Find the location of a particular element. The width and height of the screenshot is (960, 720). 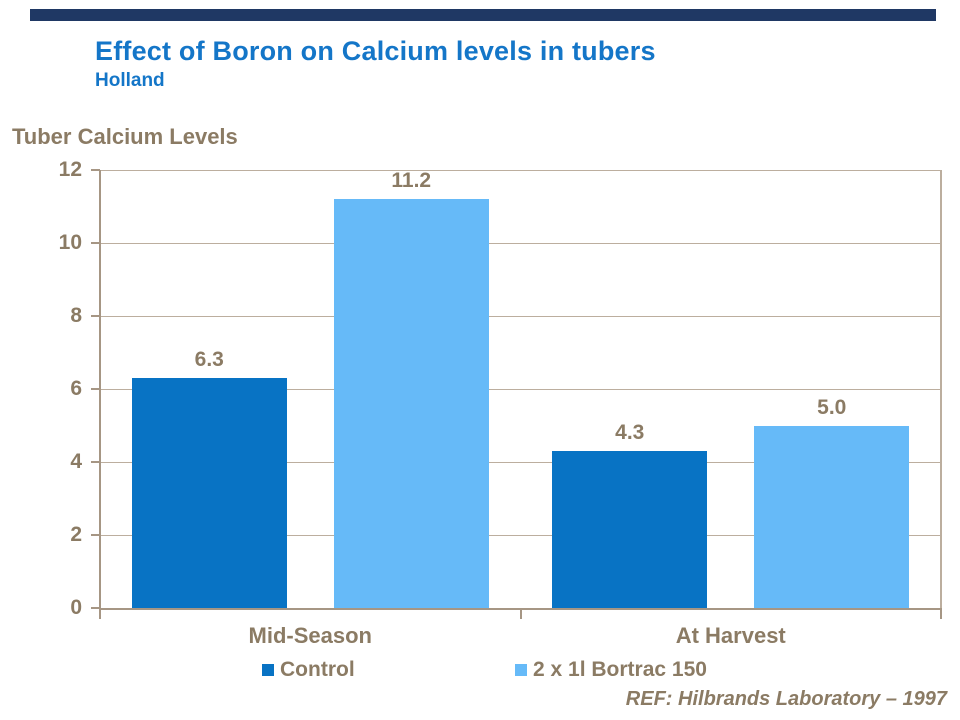

reference-note: REF: Hilbrands Laboratory – 1997 is located at coordinates (786, 699).